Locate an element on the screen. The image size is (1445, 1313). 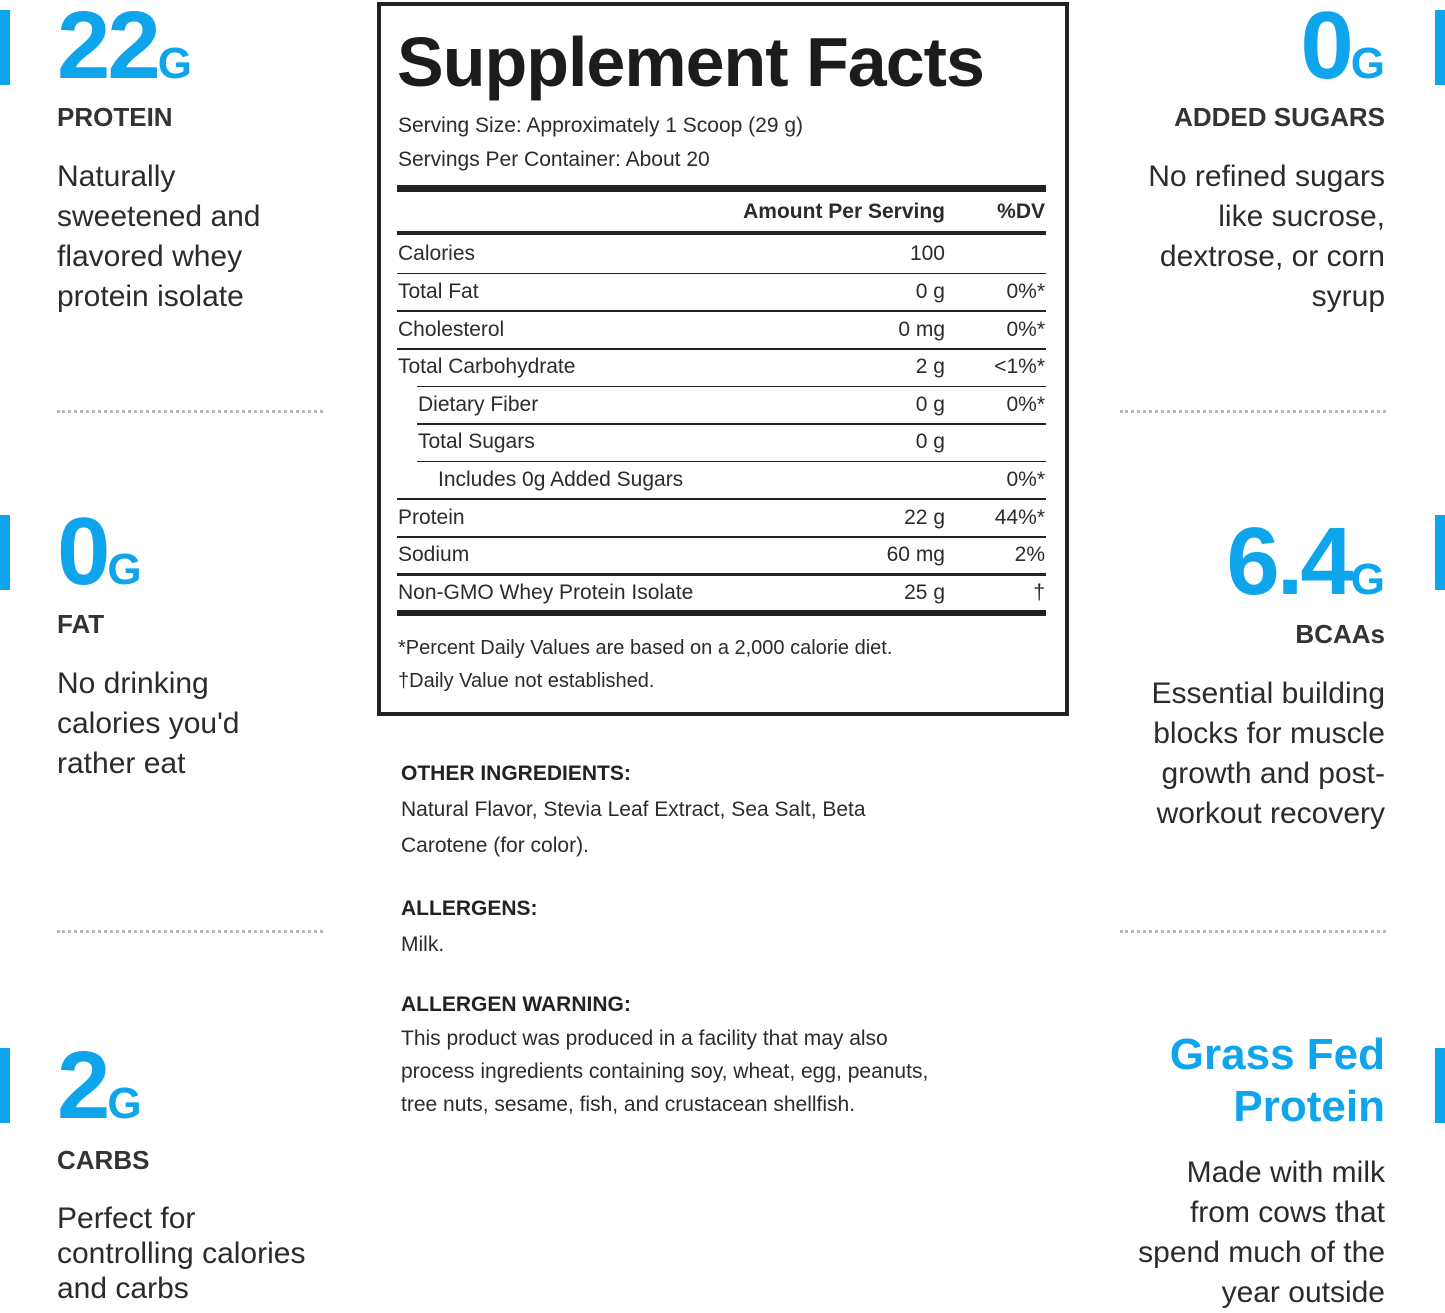
stat-description: syrup is located at coordinates (1348, 296).